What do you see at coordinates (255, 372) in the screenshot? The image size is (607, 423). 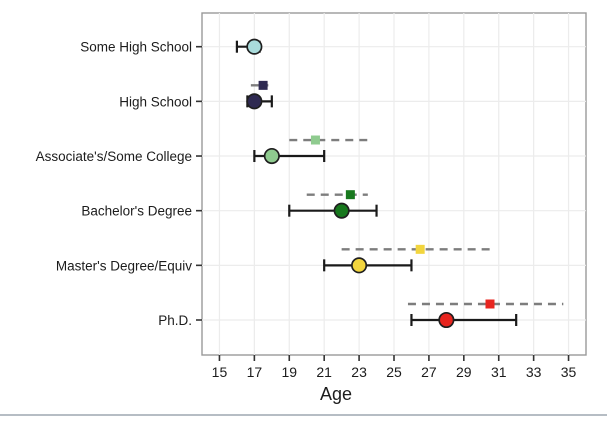 I see `x-tick-label: 17` at bounding box center [255, 372].